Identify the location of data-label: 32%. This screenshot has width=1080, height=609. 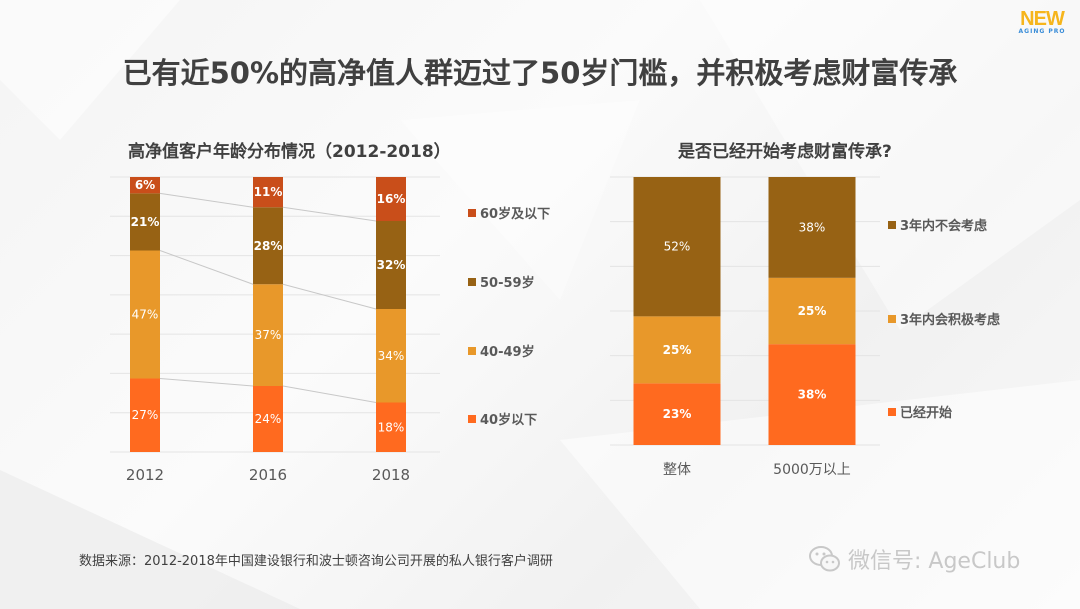
(391, 265).